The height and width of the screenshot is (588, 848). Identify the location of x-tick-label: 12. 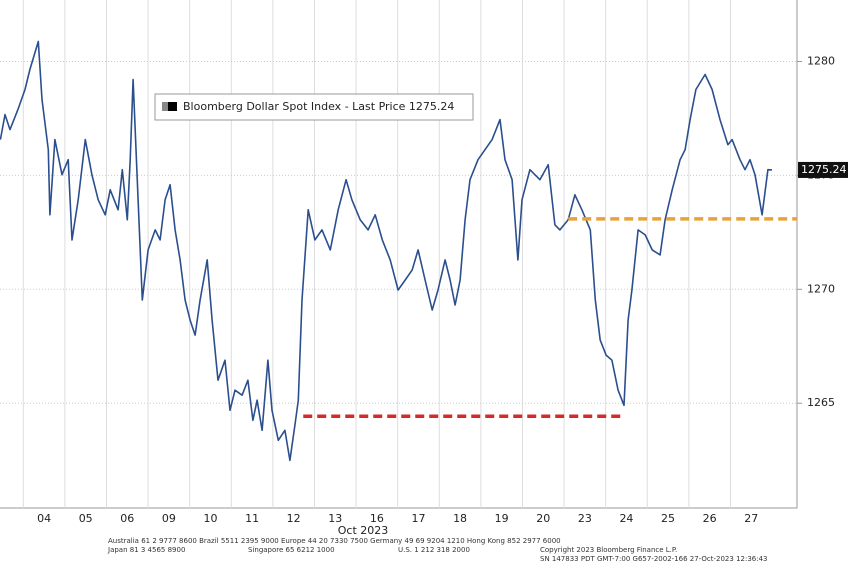
(294, 518).